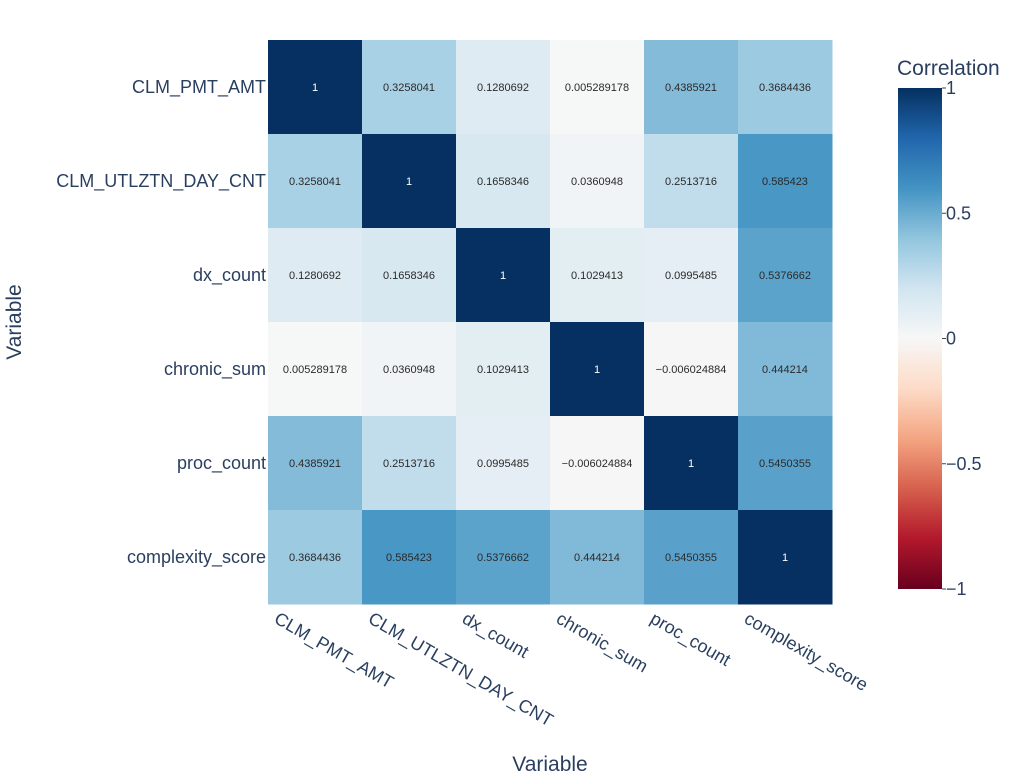 The width and height of the screenshot is (1021, 780). What do you see at coordinates (550, 764) in the screenshot?
I see `x-axis-title: Variable` at bounding box center [550, 764].